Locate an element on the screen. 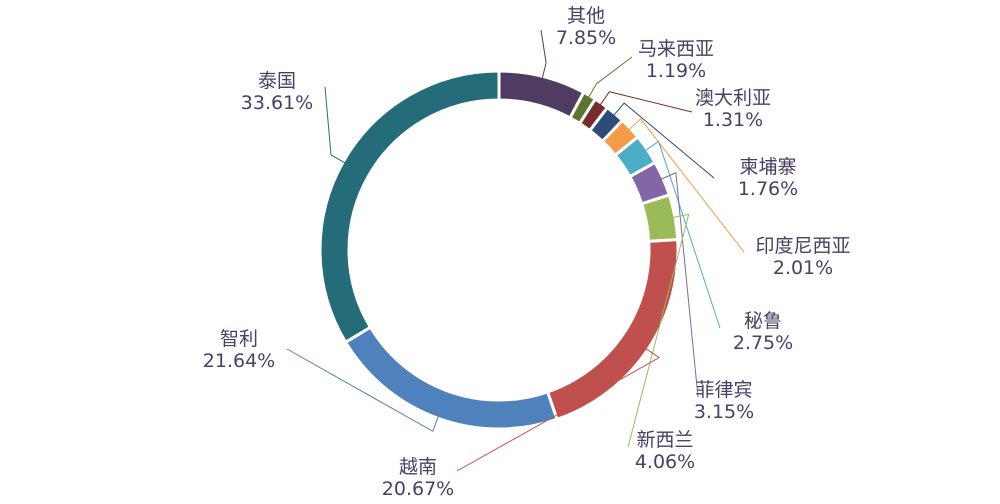 This screenshot has height=504, width=1000. slice-8-label: 越南 is located at coordinates (418, 467).